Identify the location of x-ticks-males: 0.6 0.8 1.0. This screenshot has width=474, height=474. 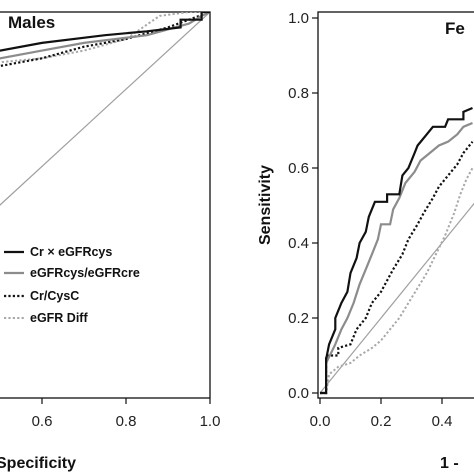
(126, 414).